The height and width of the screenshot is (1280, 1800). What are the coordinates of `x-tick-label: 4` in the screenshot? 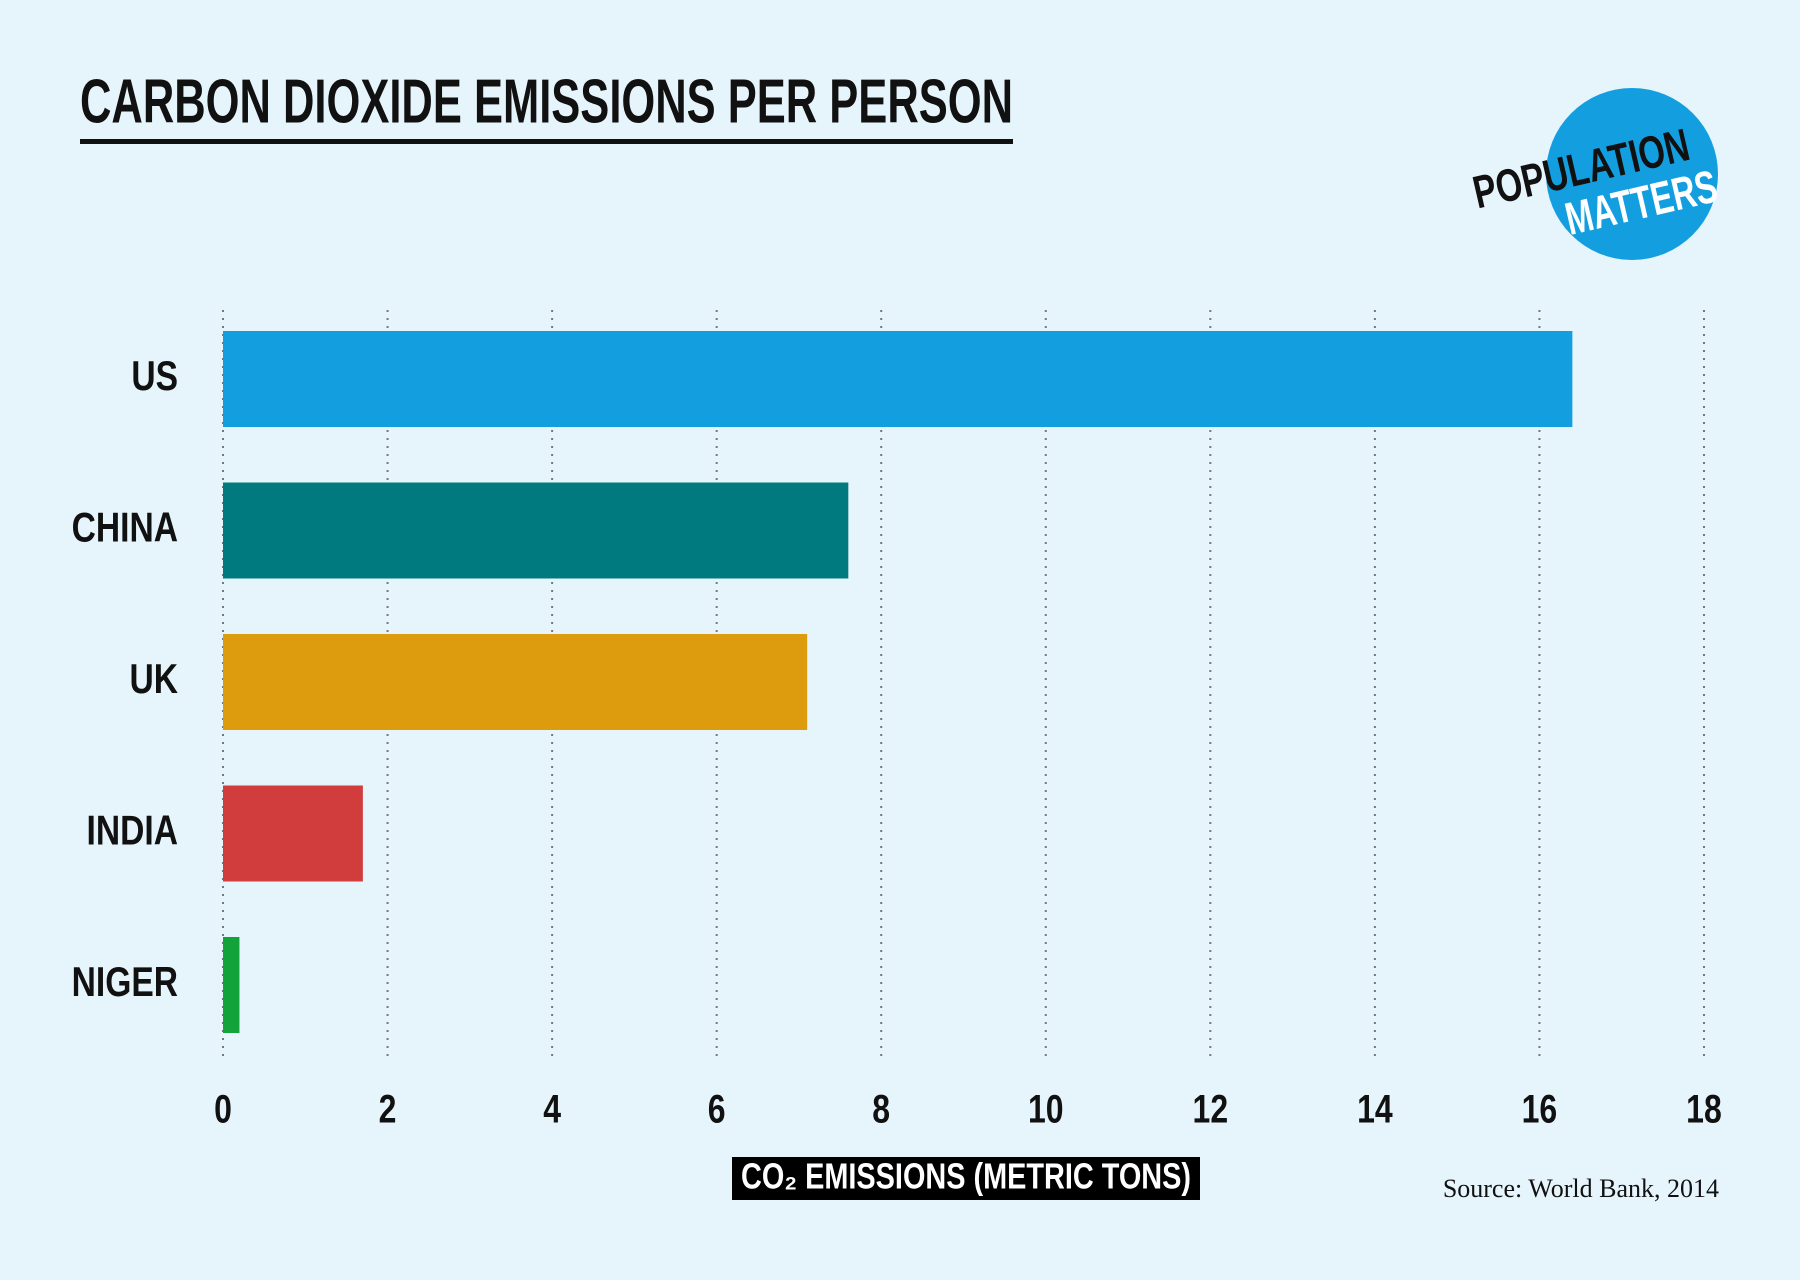 It's located at (552, 1108).